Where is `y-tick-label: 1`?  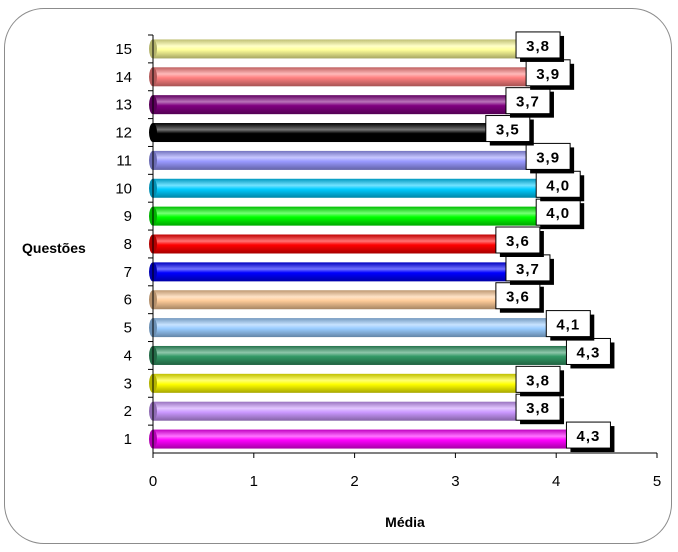
y-tick-label: 1 is located at coordinates (128, 439).